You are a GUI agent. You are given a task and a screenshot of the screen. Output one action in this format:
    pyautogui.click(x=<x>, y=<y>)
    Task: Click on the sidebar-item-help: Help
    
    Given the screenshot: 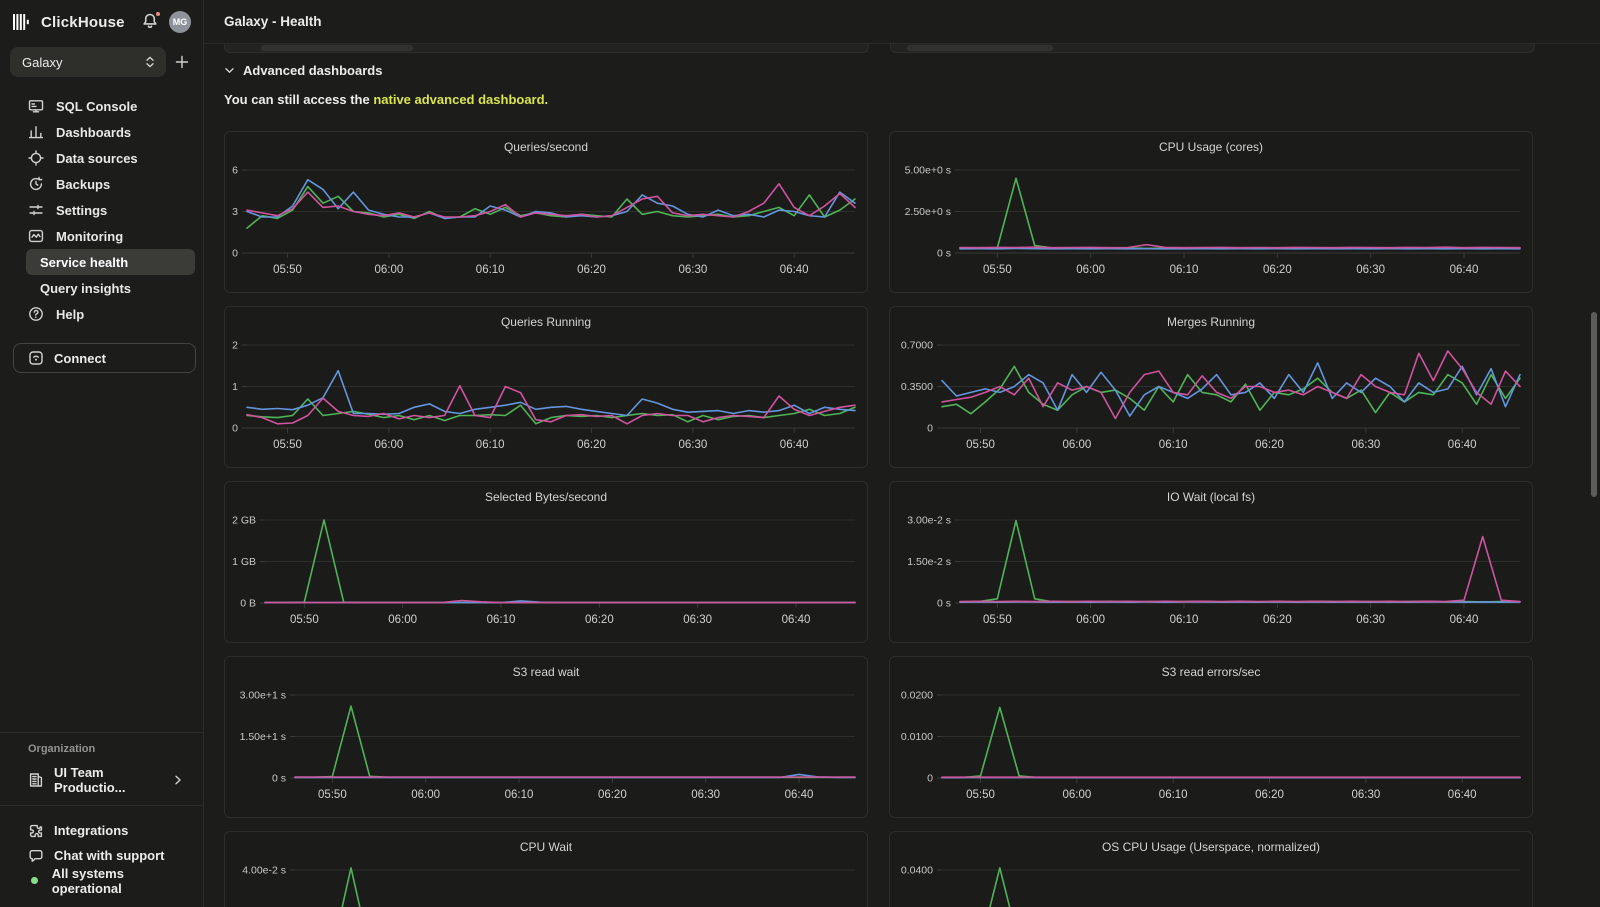 What is the action you would take?
    pyautogui.click(x=101, y=314)
    